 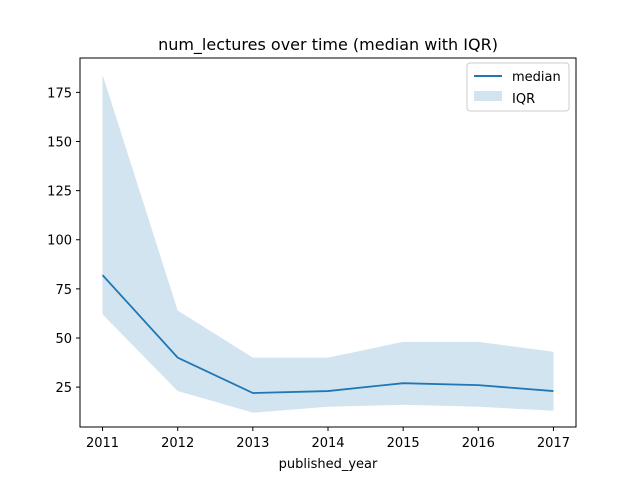 What do you see at coordinates (102, 443) in the screenshot?
I see `x-tick-label-2011: 2011` at bounding box center [102, 443].